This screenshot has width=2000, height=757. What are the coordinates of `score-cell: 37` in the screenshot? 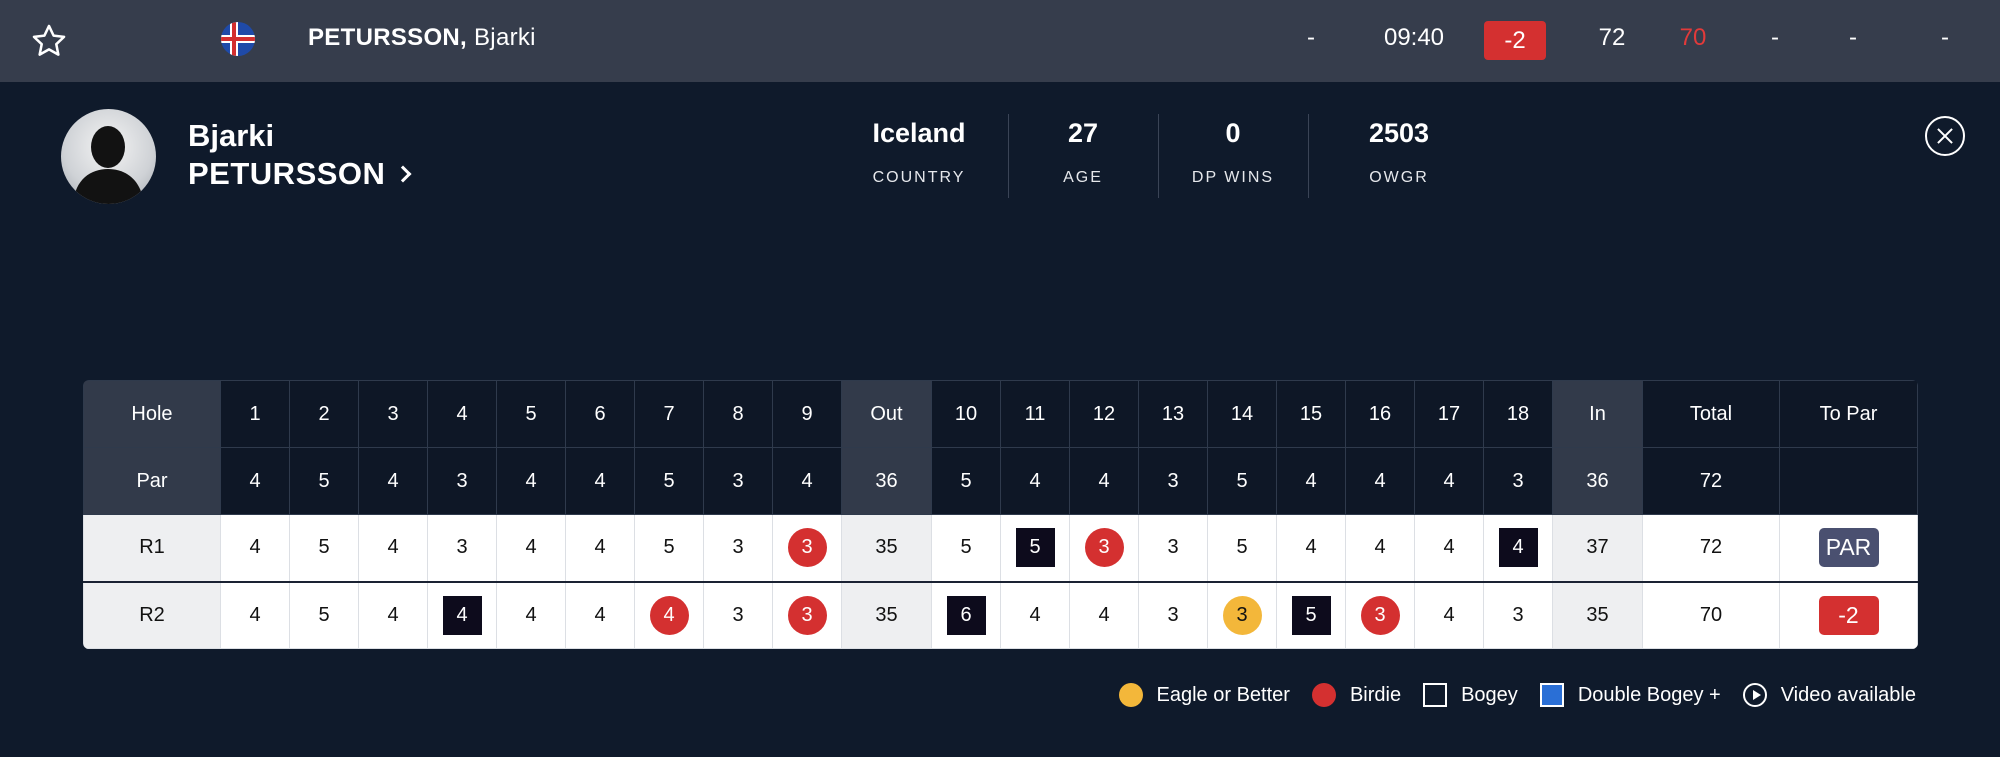 It's located at (1597, 548).